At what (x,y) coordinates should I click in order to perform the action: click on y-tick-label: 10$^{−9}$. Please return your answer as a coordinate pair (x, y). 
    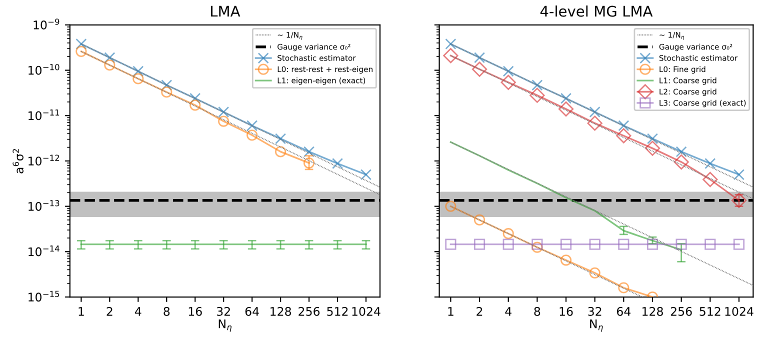
    Looking at the image, I should click on (47, 24).